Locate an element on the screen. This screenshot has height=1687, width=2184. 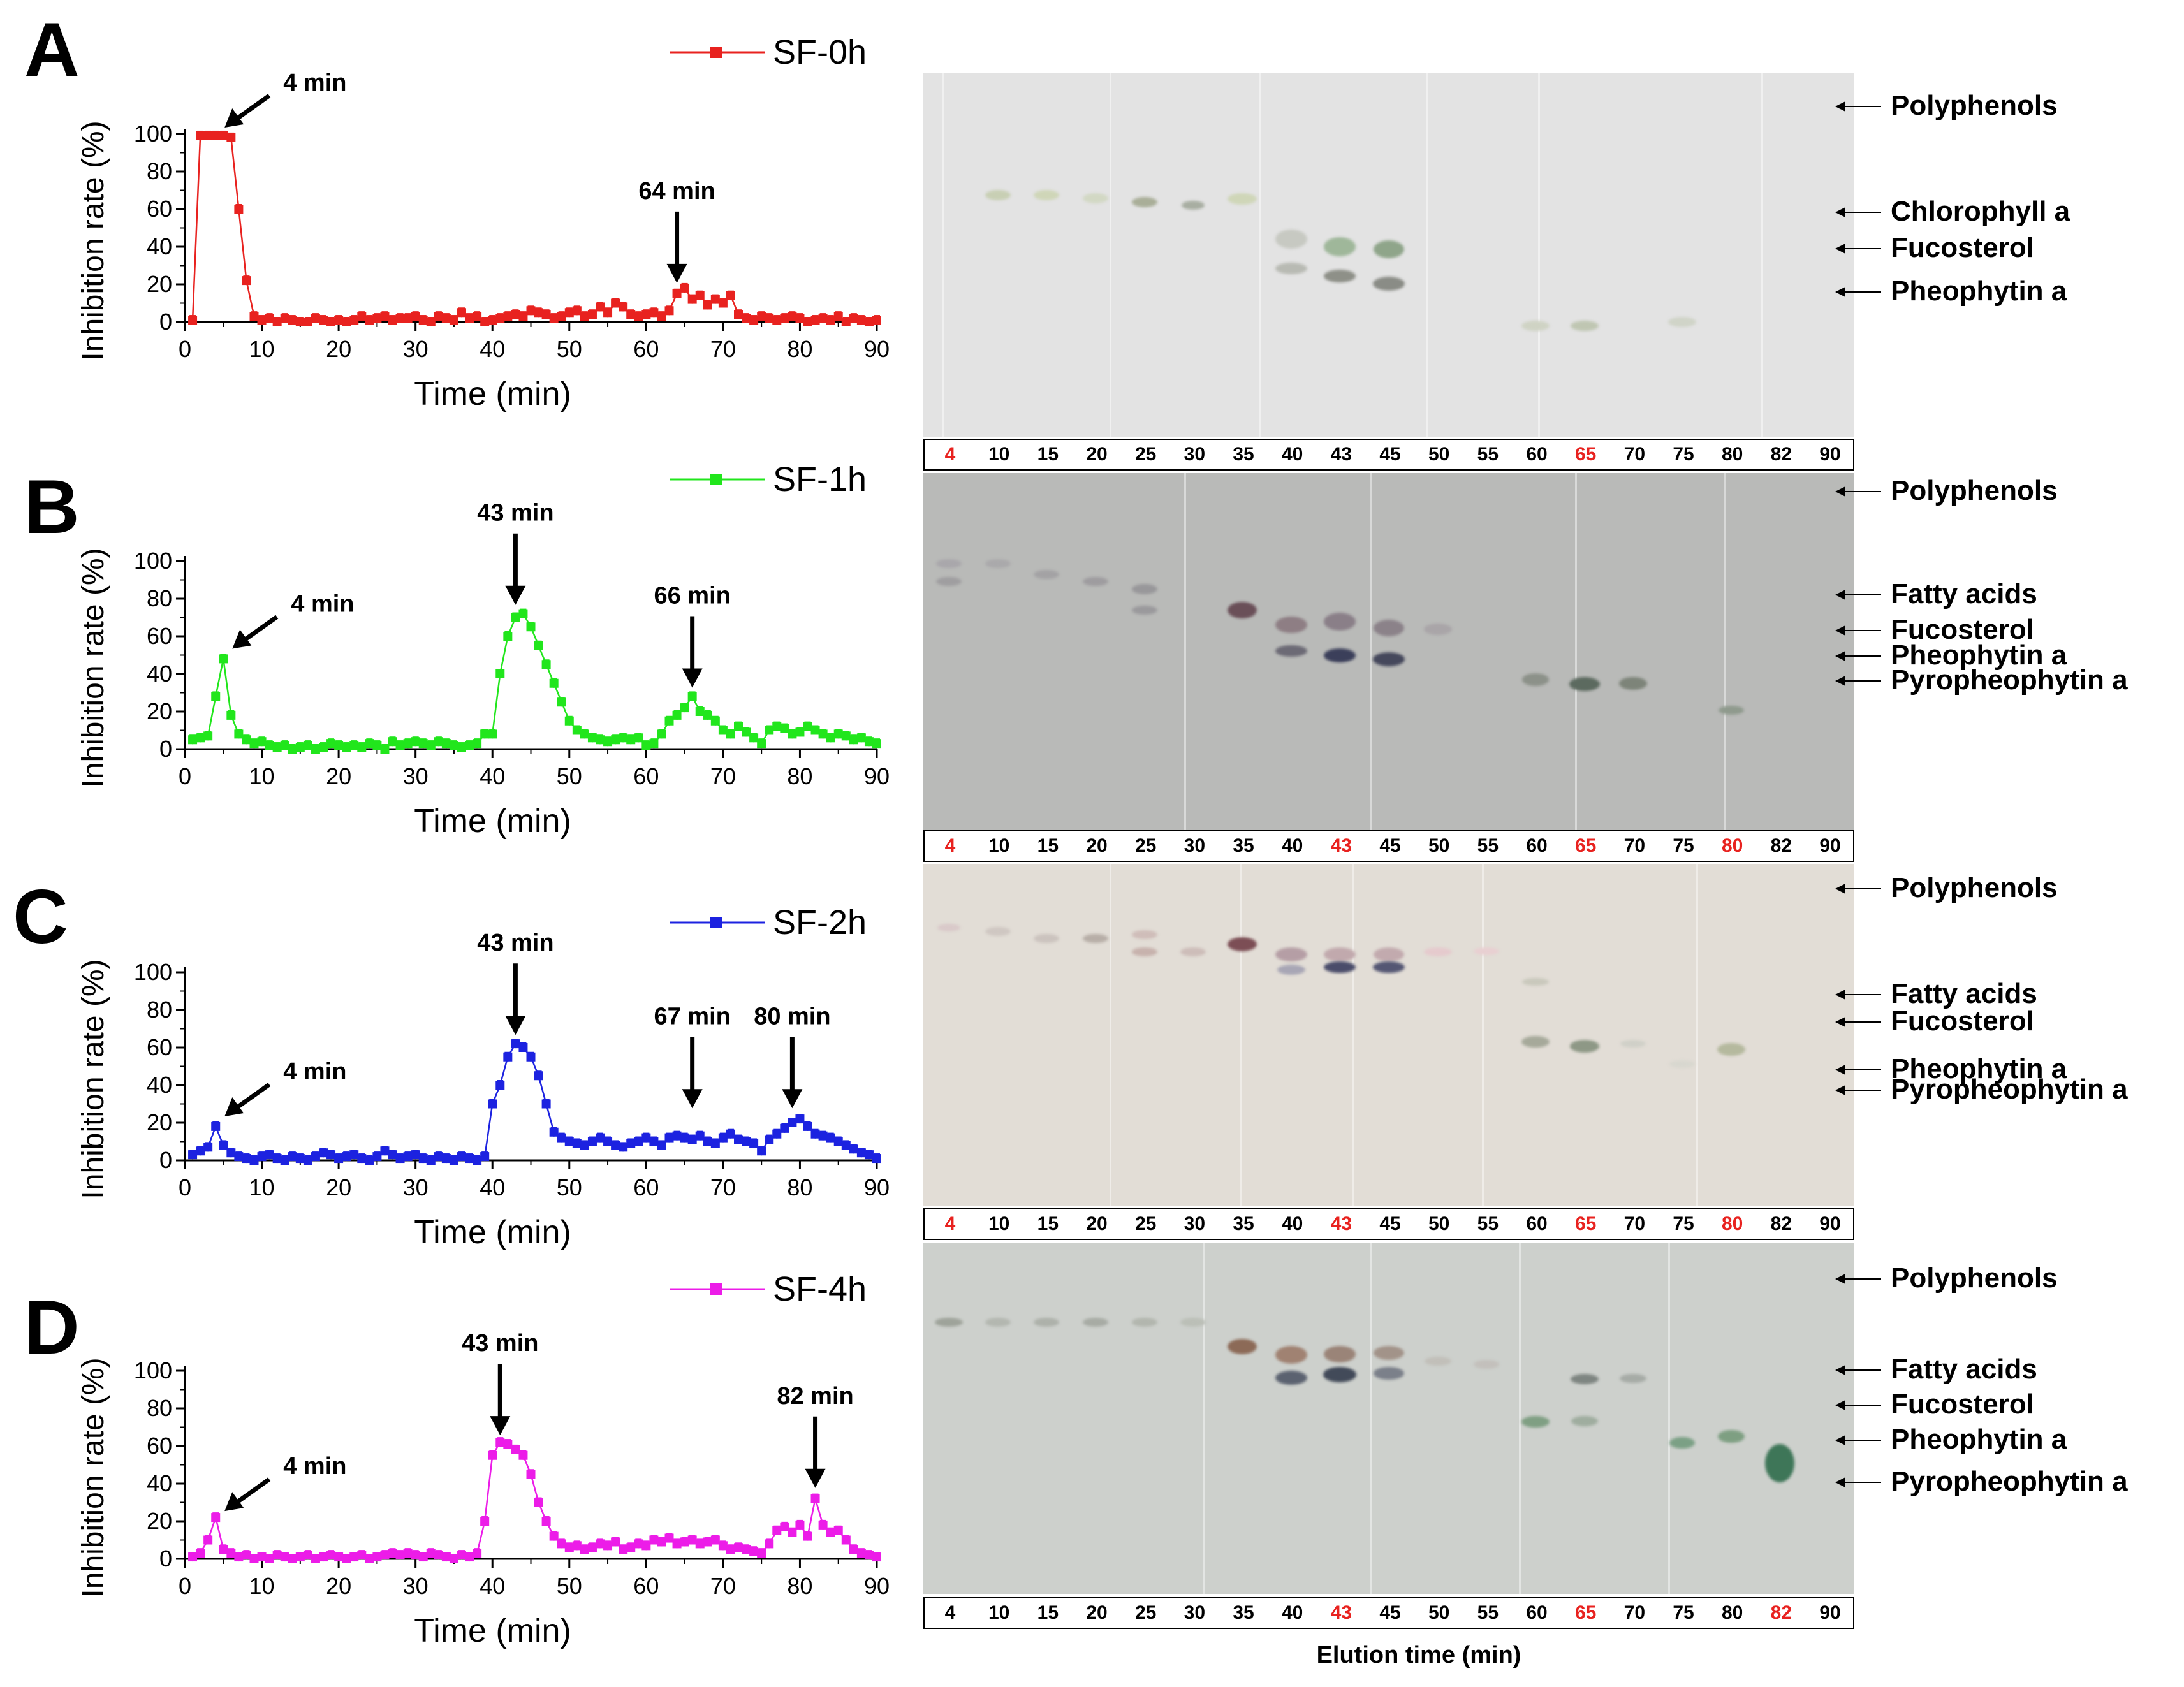
lane-label: 50 is located at coordinates (1439, 845).